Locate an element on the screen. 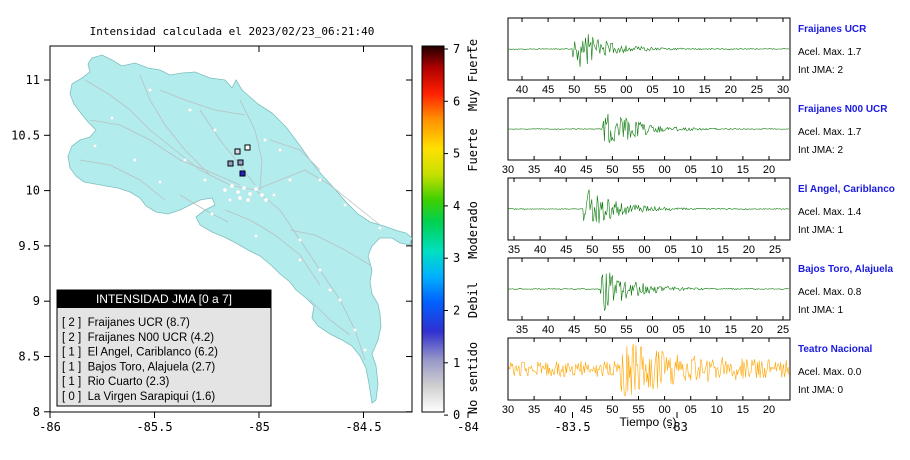 This screenshot has height=460, width=910. x-tick-label: -84.5 is located at coordinates (363, 427).